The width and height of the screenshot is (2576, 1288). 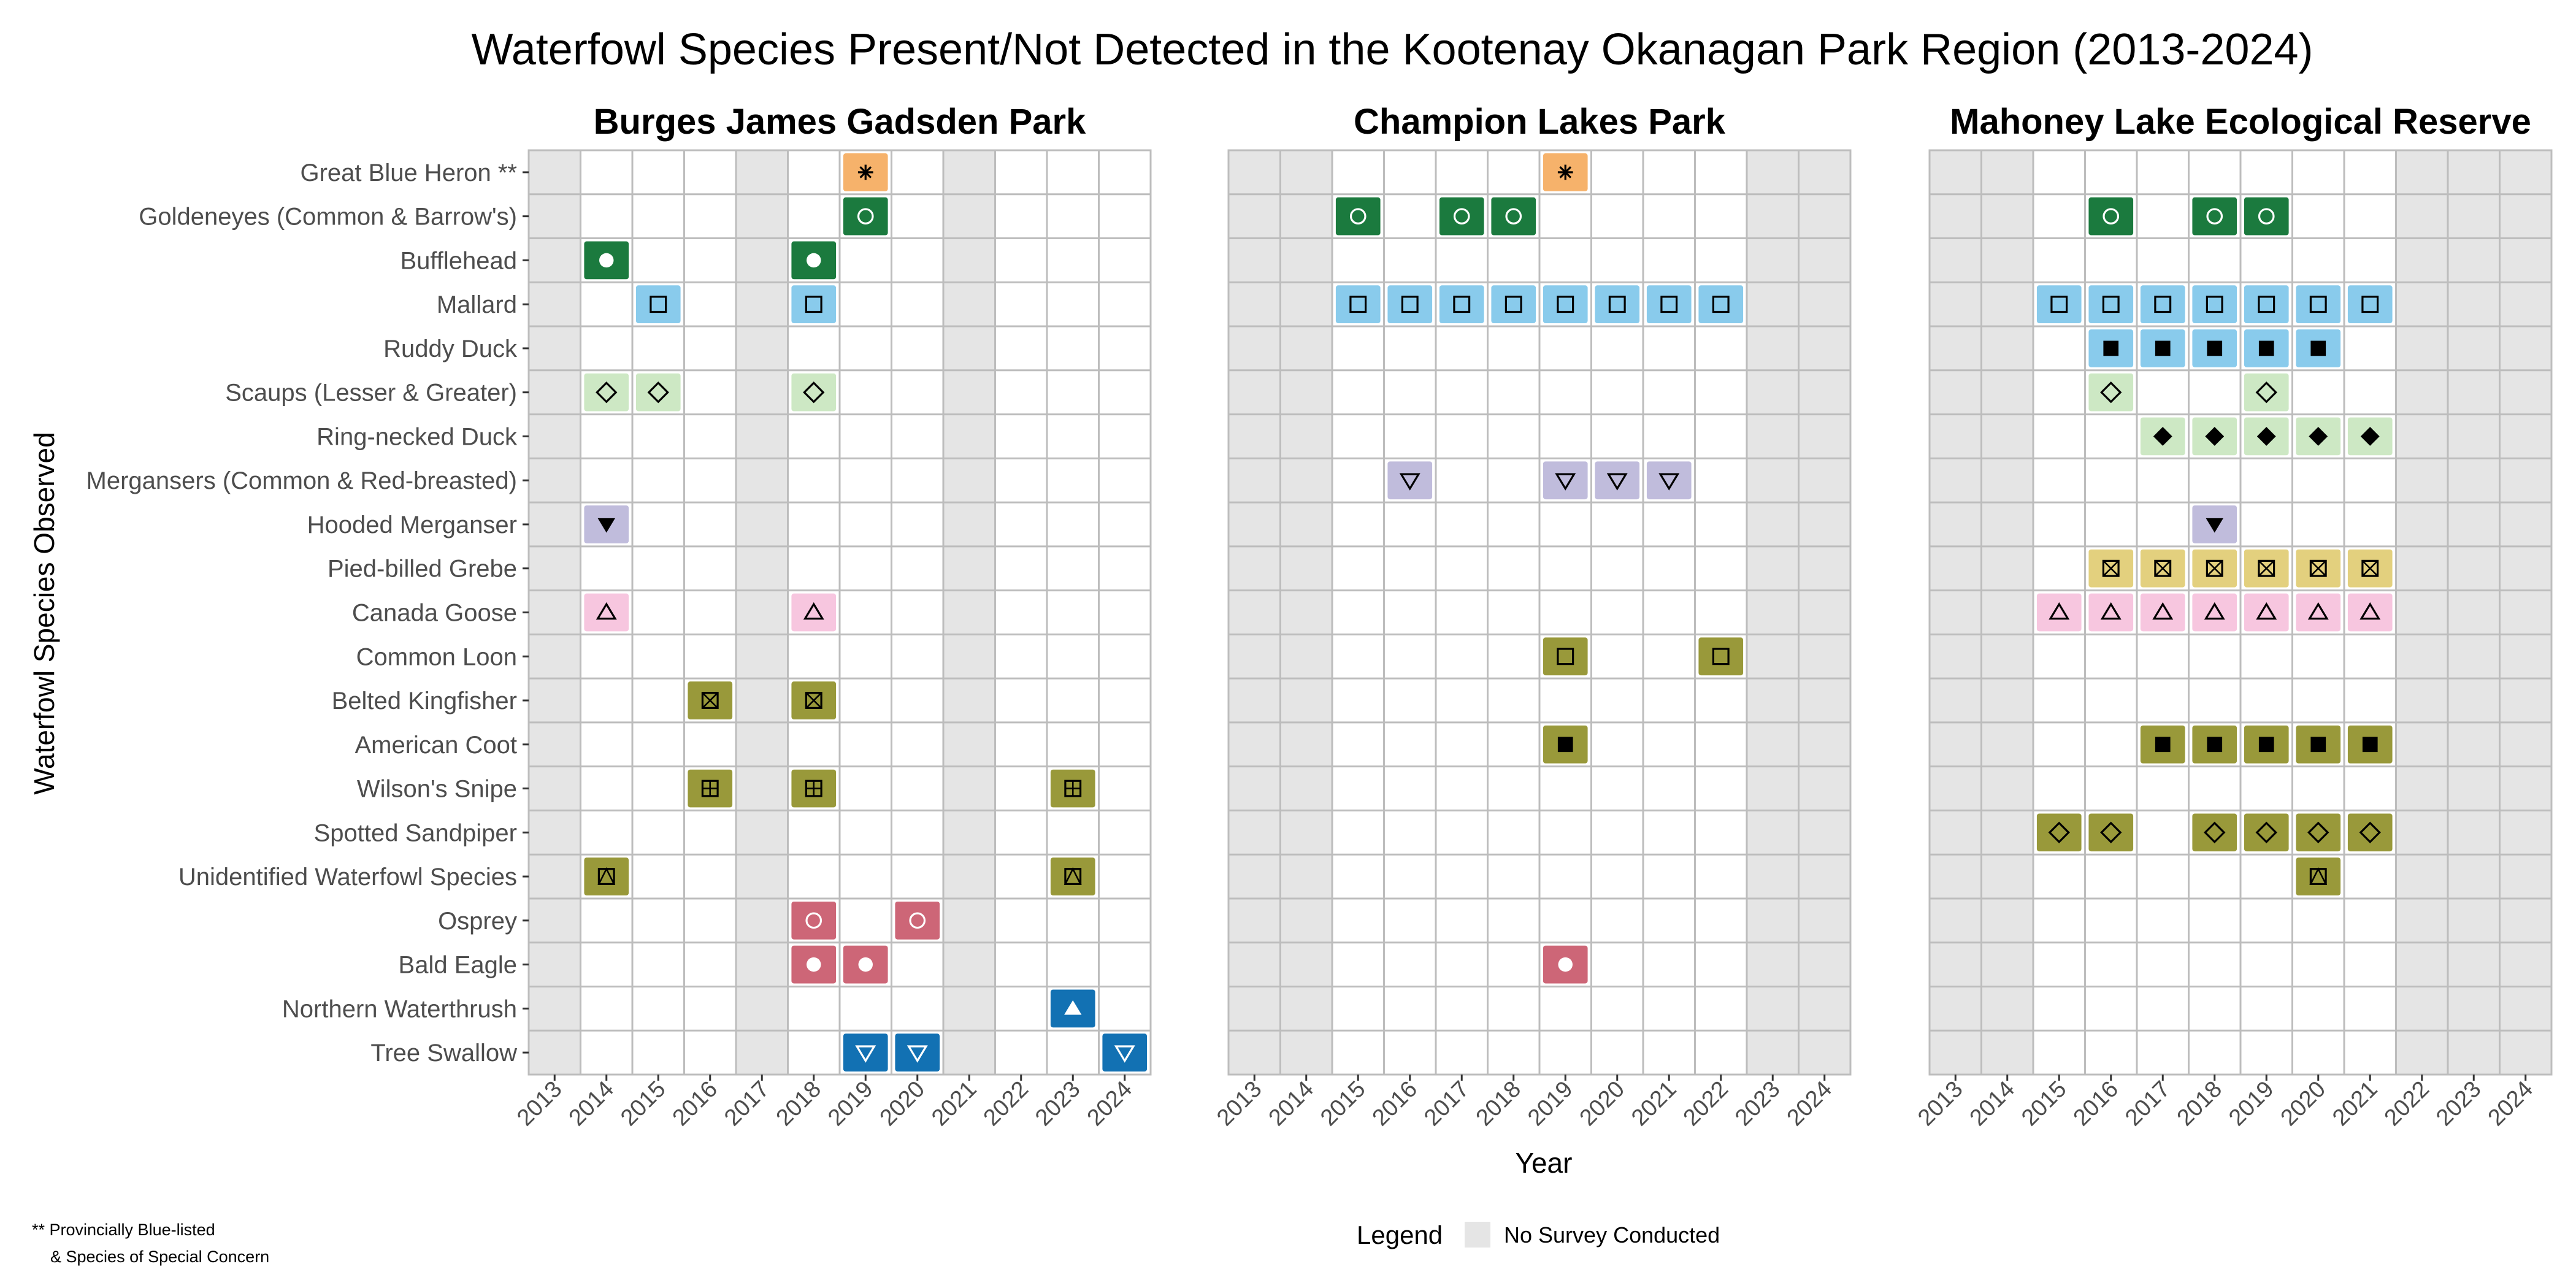 What do you see at coordinates (1395, 1103) in the screenshot?
I see `x-tick-label: 2016` at bounding box center [1395, 1103].